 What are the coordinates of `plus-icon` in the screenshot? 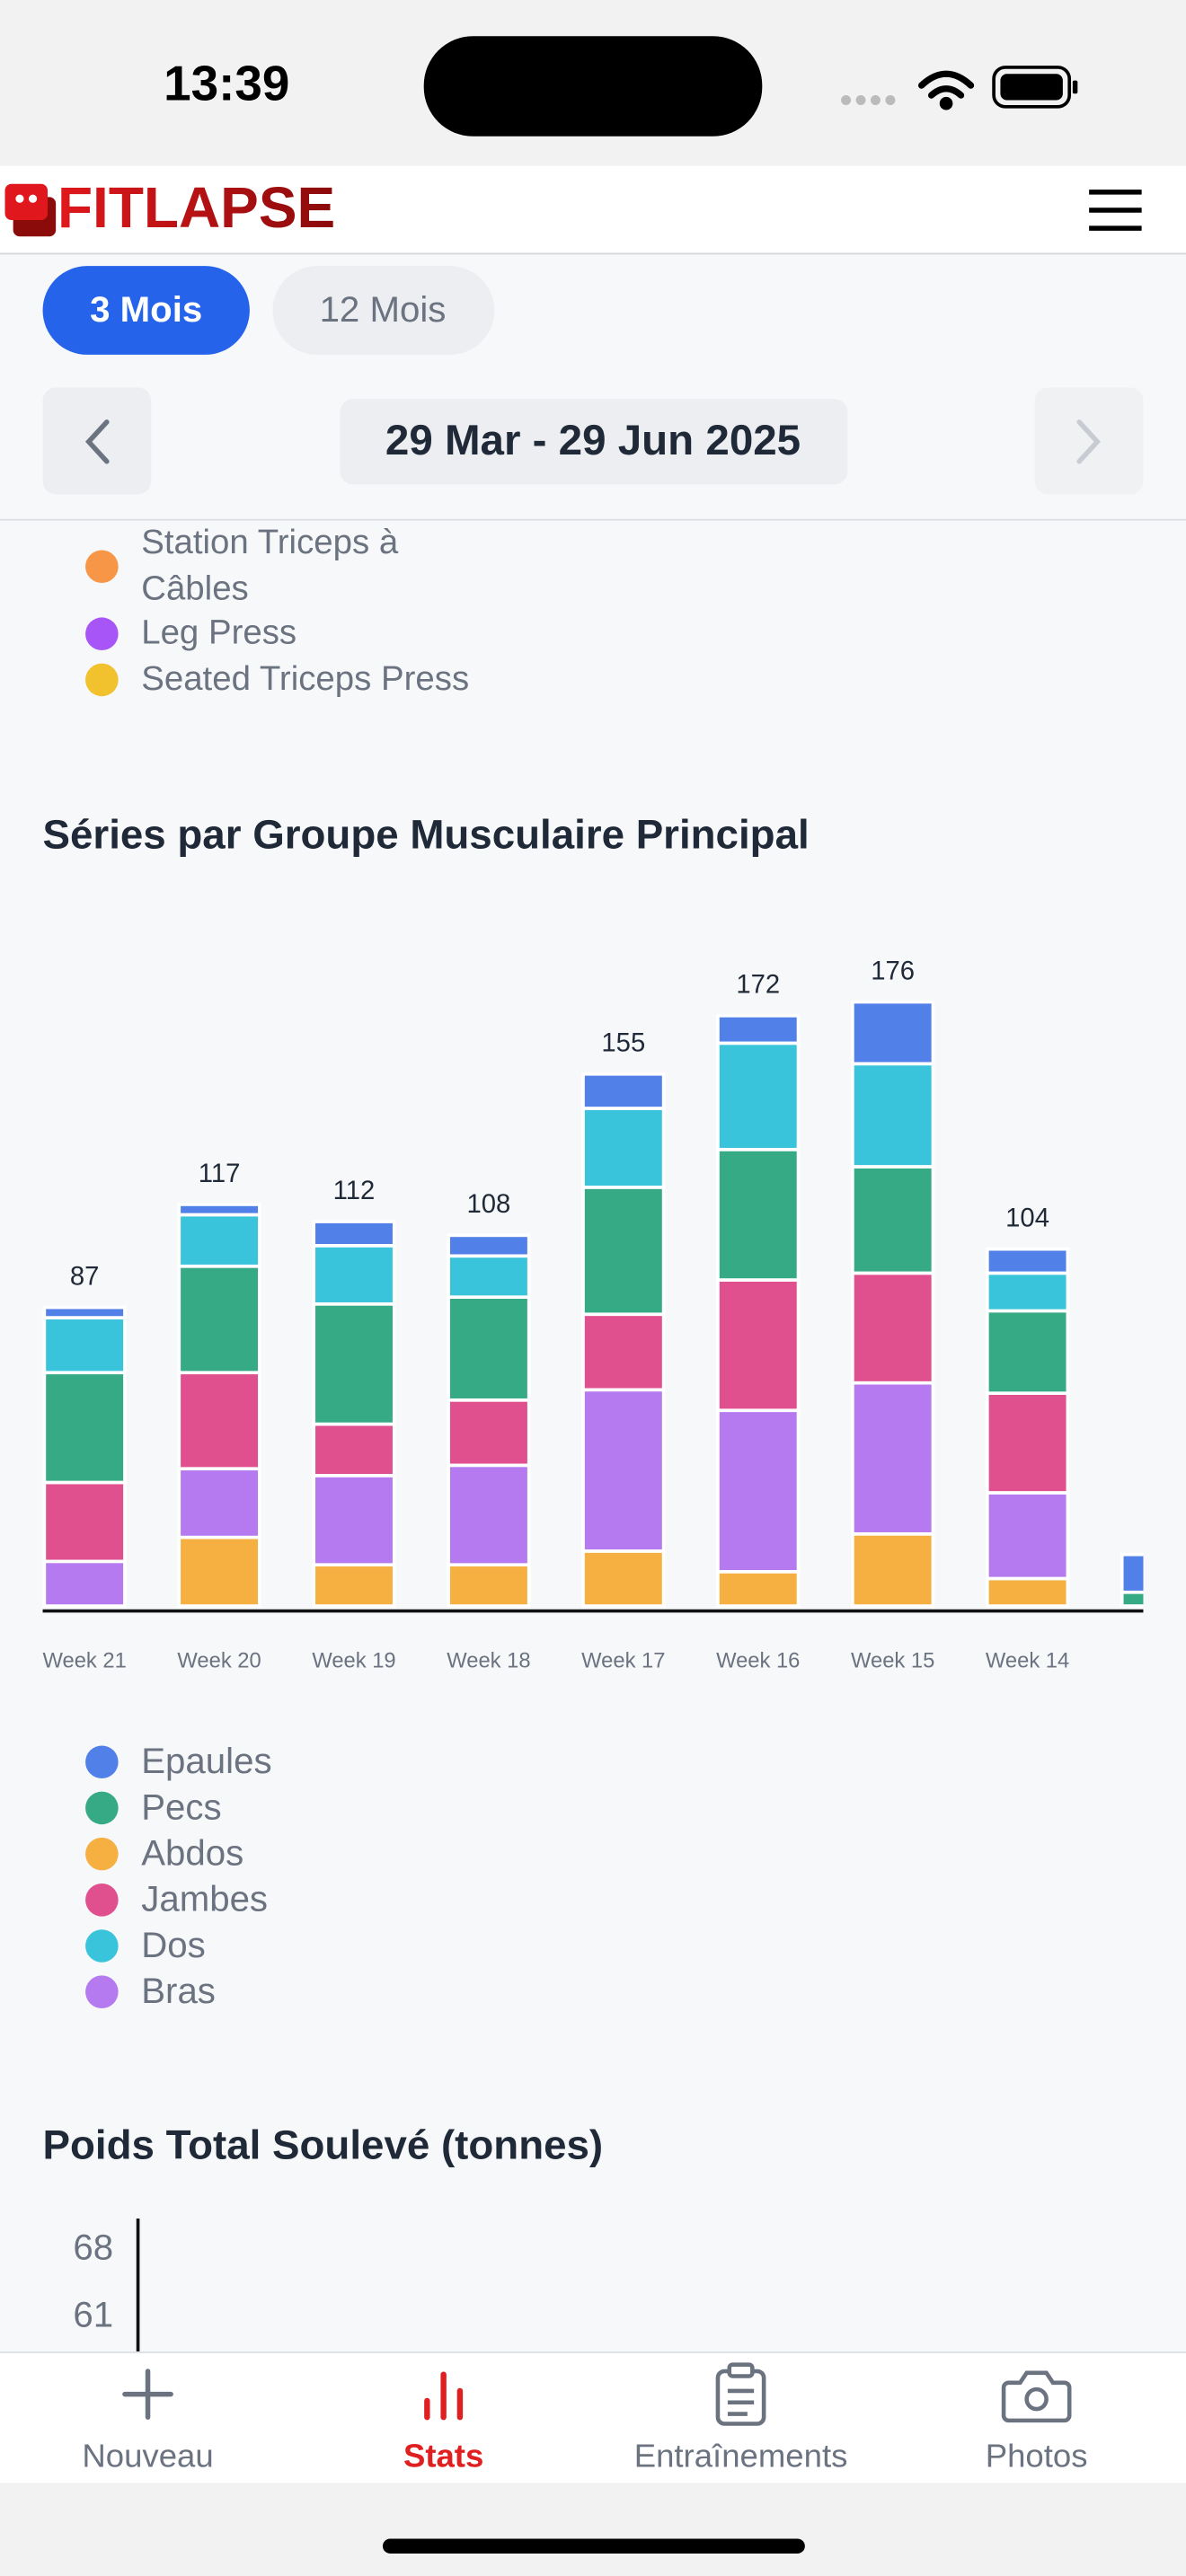 It's located at (147, 2394).